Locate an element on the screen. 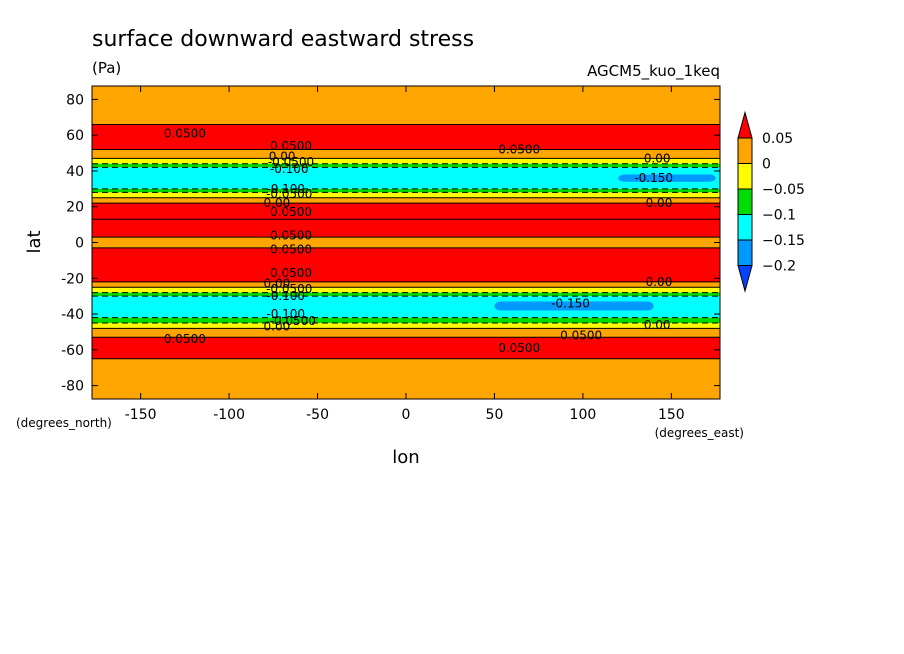 This screenshot has height=654, width=904. colorbar-label: 0 is located at coordinates (766, 165).